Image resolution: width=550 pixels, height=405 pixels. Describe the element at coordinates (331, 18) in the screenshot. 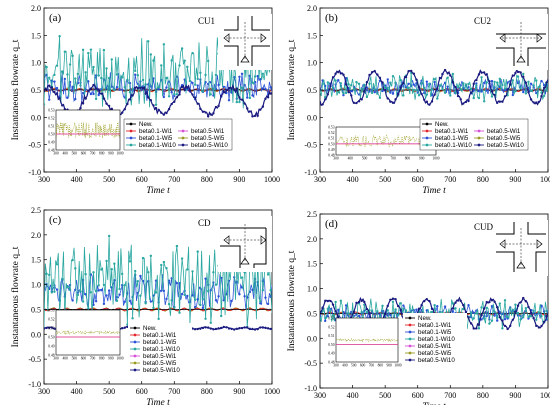

I see `panel-label: (b)` at that location.